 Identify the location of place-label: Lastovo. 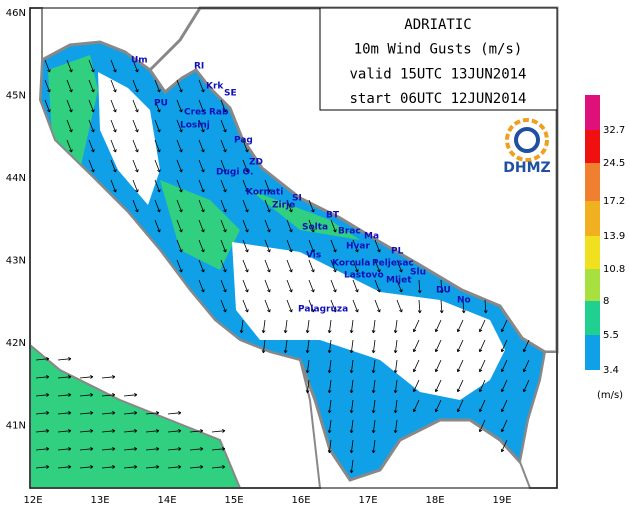
(364, 276).